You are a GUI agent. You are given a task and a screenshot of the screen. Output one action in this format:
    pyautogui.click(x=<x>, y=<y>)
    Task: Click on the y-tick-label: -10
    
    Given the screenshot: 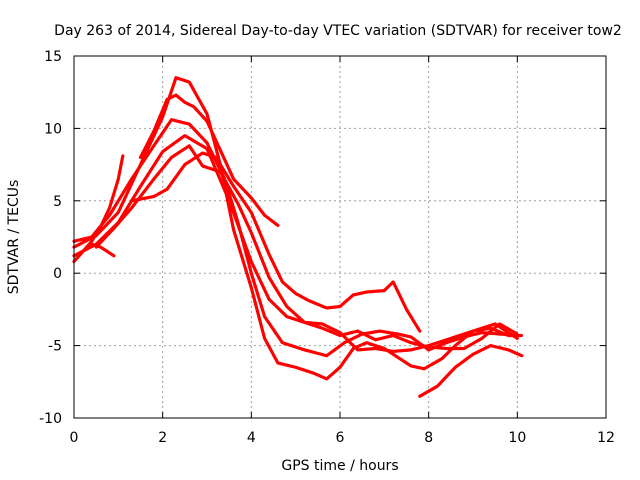 What is the action you would take?
    pyautogui.click(x=50, y=419)
    